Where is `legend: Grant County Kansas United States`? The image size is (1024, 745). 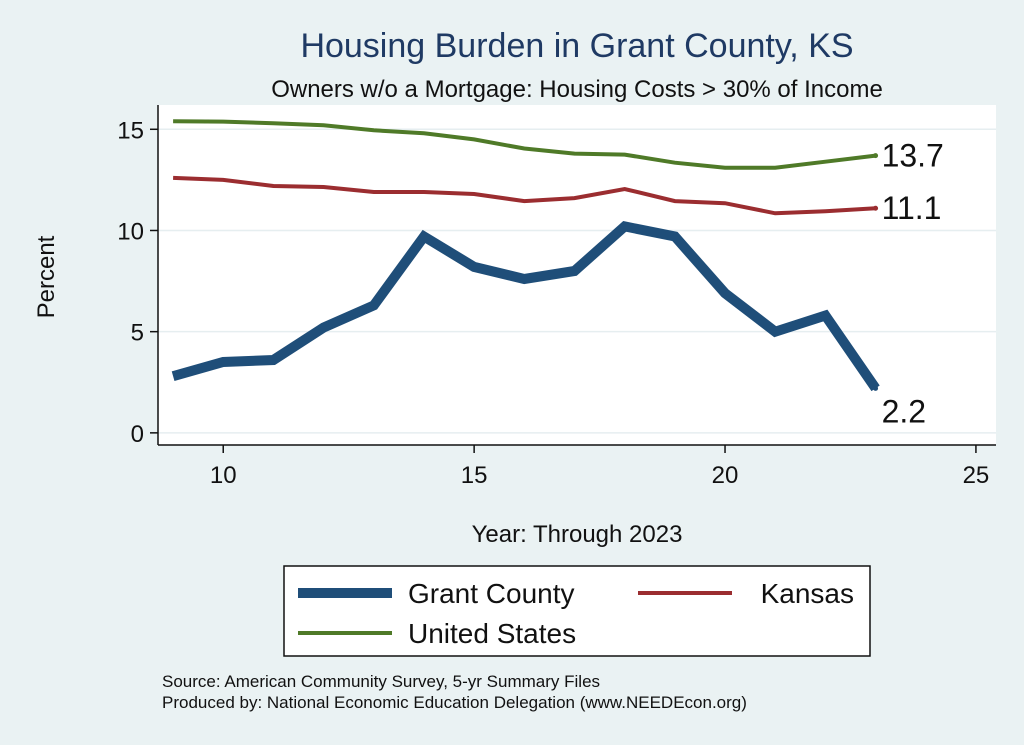
legend: Grant County Kansas United States is located at coordinates (576, 613).